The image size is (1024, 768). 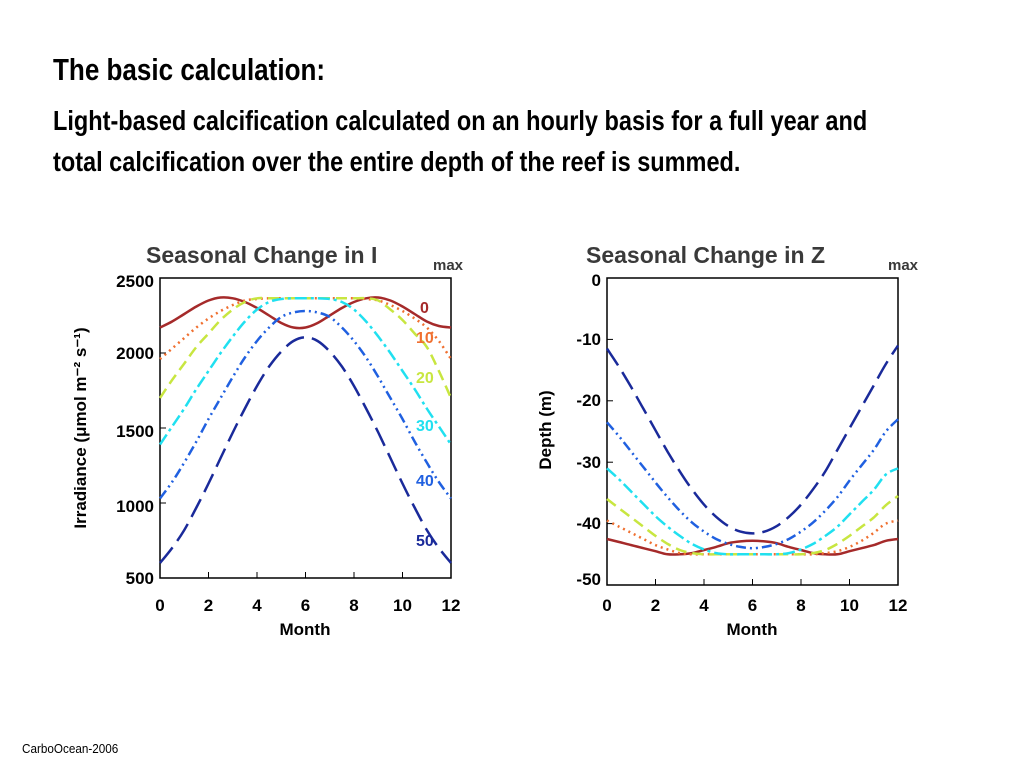 What do you see at coordinates (425, 541) in the screenshot?
I see `series-label-50: 50` at bounding box center [425, 541].